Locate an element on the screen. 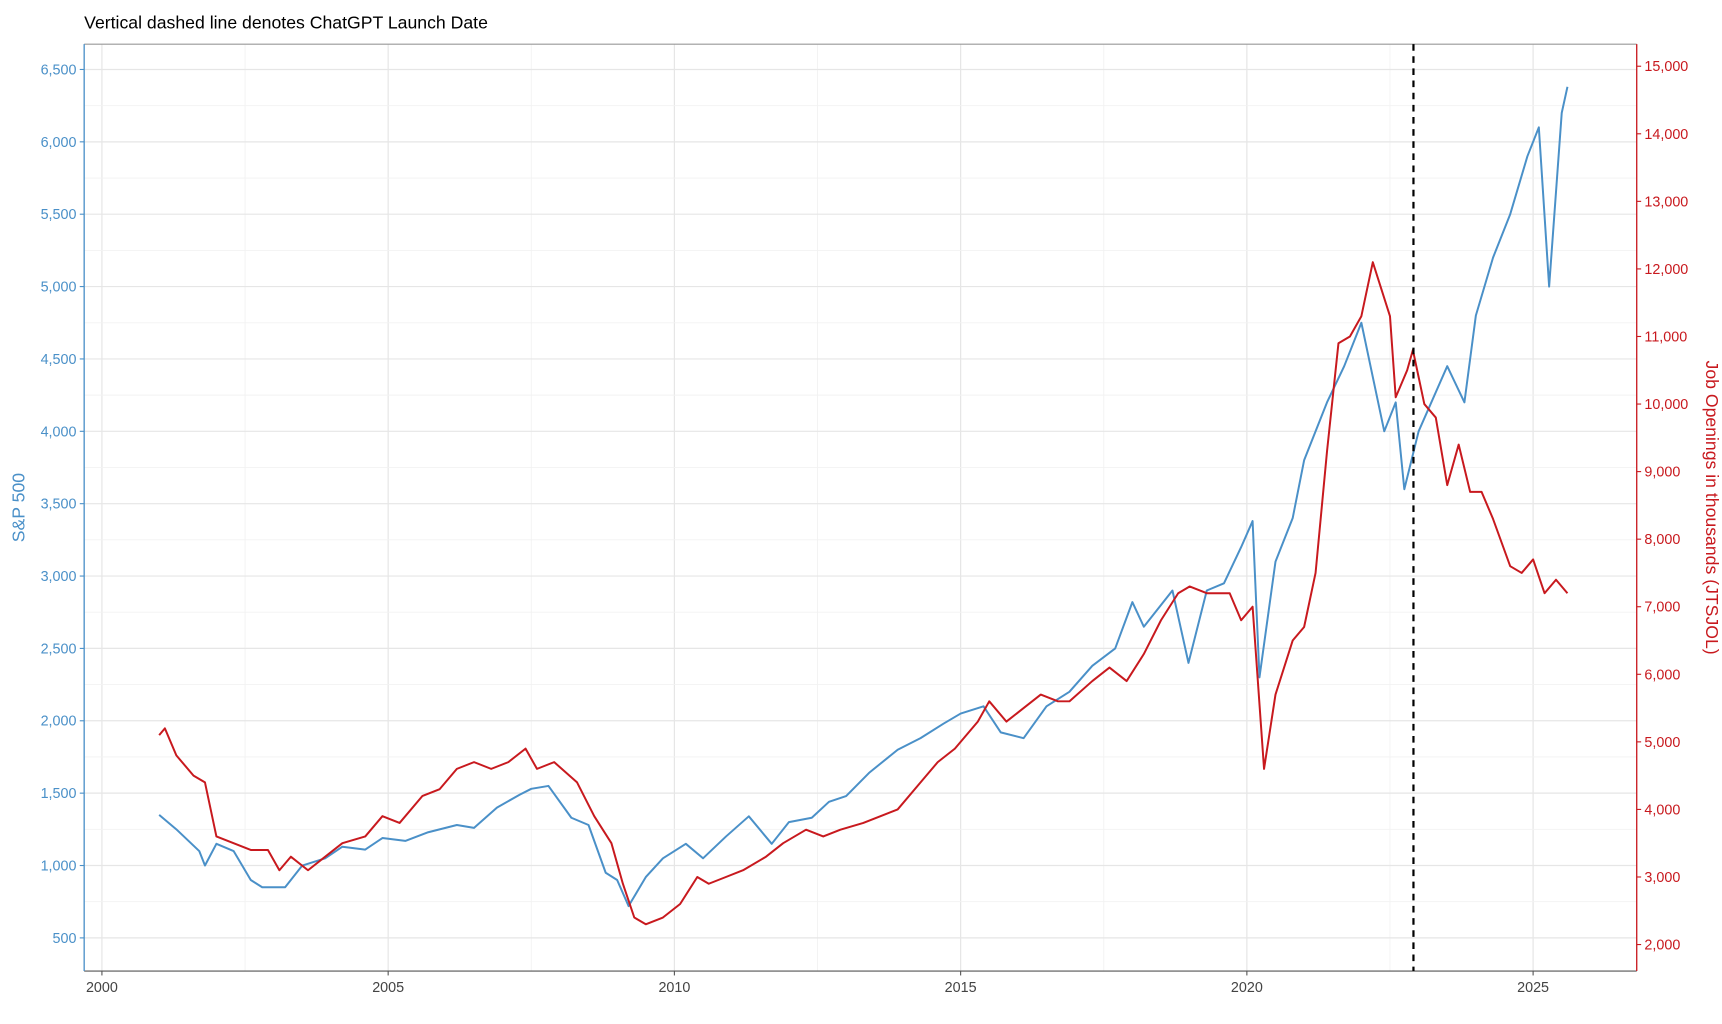  y2-tick-label: 15,000 is located at coordinates (1666, 67).